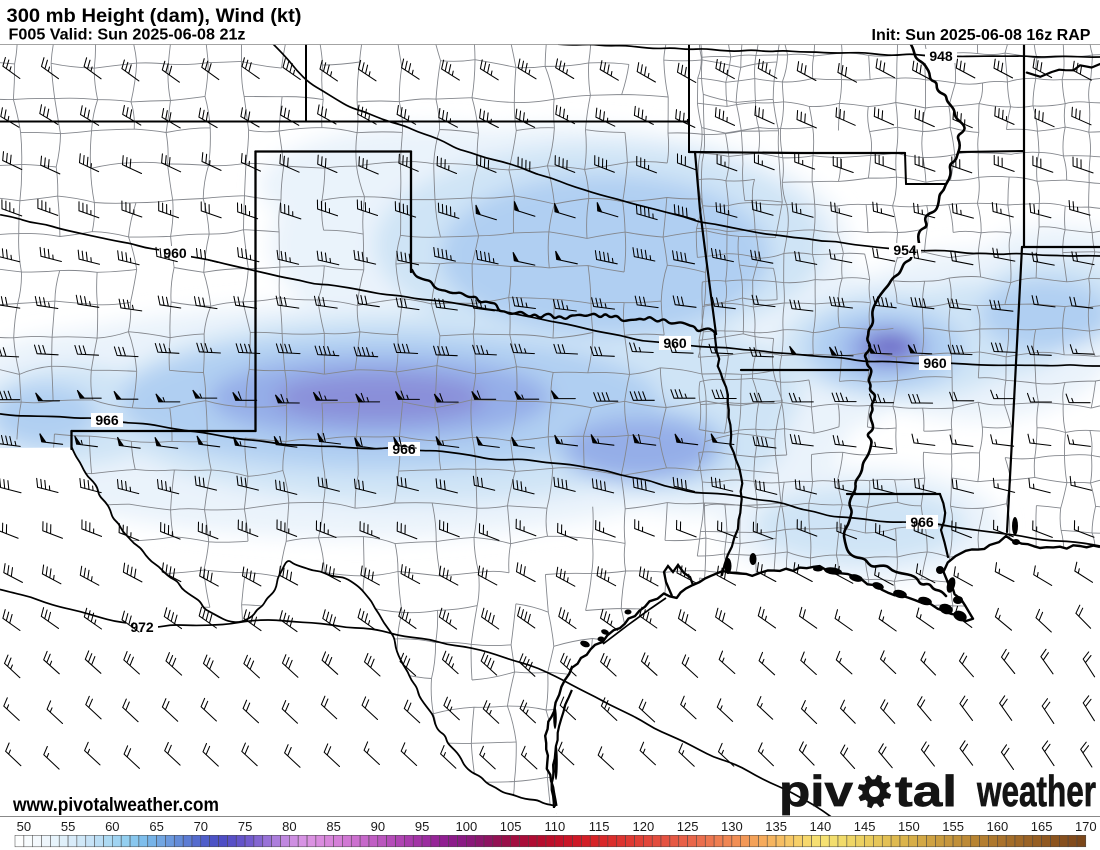  Describe the element at coordinates (1042, 826) in the screenshot. I see `svg-text: 165` at that location.